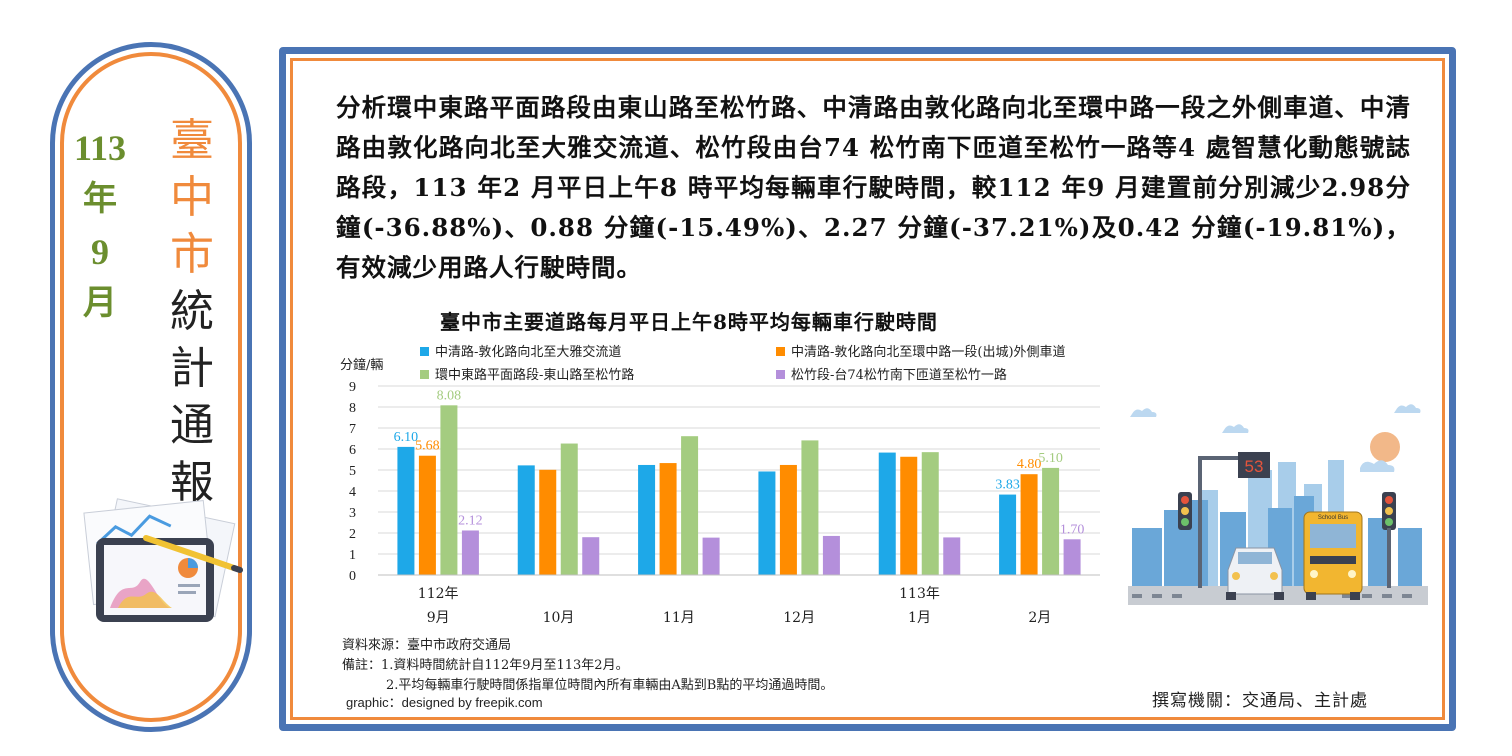 This screenshot has height=756, width=1512. I want to click on title-char: 報, so click(192, 482).